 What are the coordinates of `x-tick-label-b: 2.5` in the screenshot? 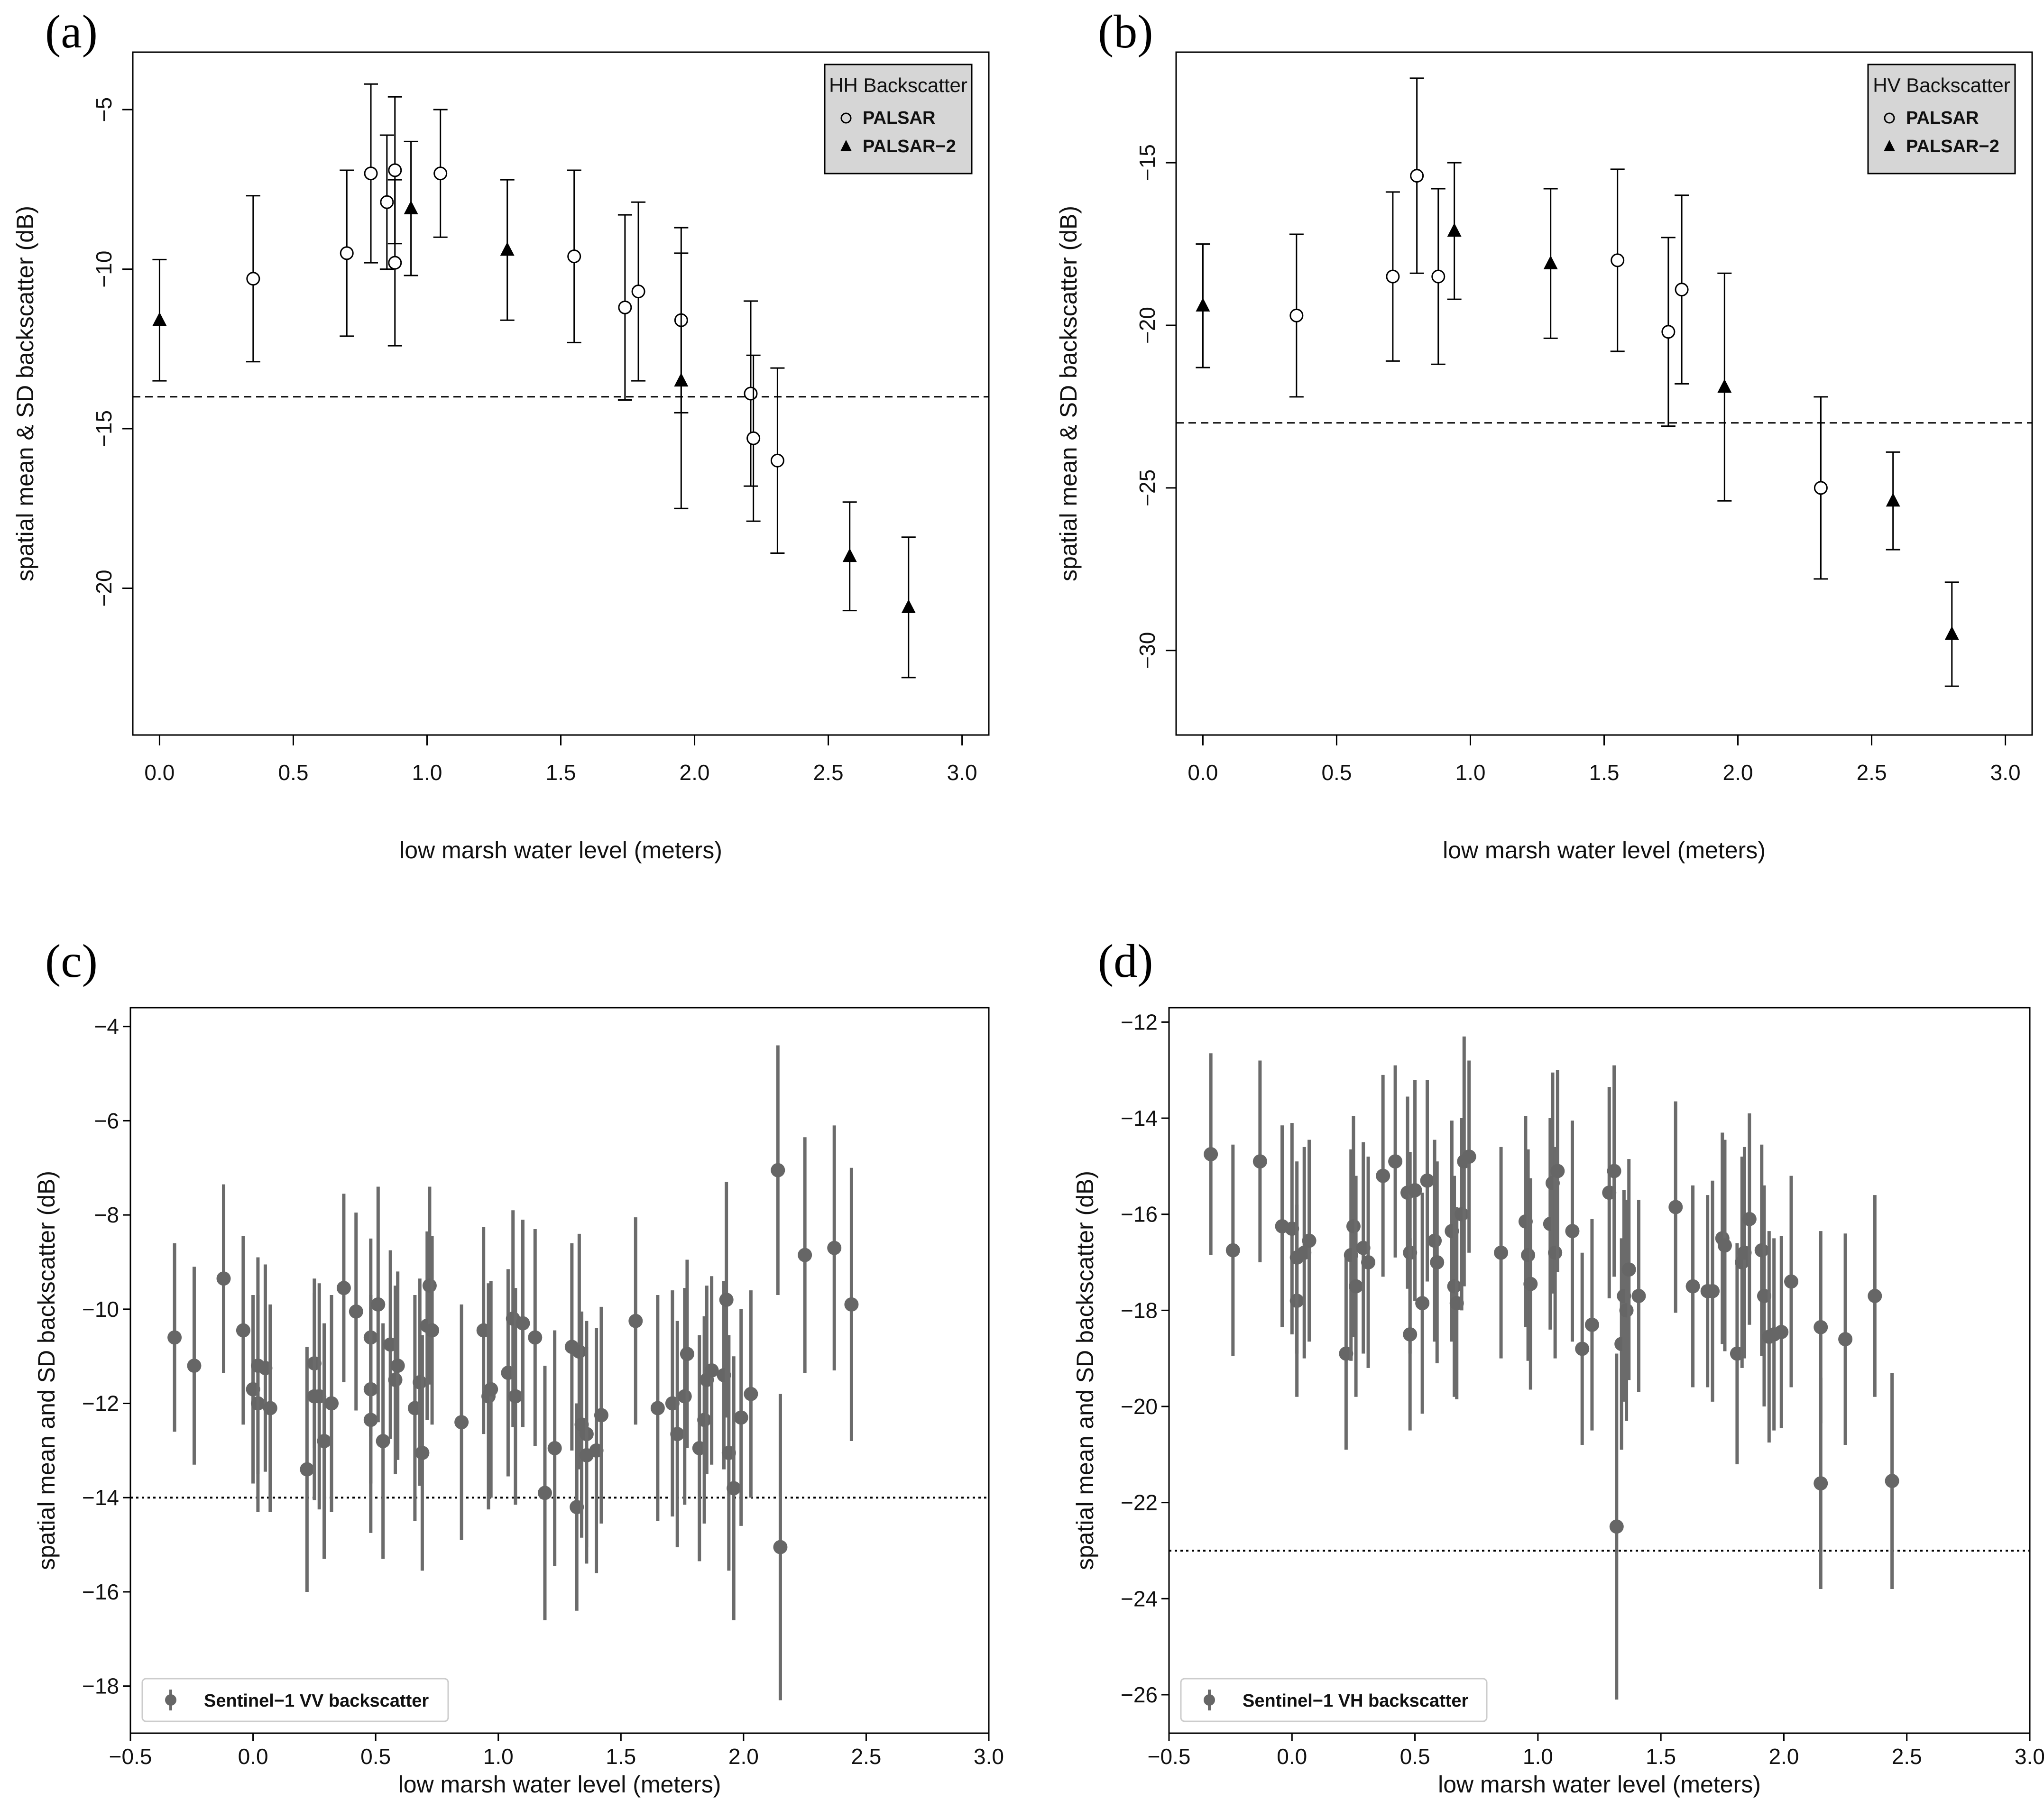 It's located at (1872, 772).